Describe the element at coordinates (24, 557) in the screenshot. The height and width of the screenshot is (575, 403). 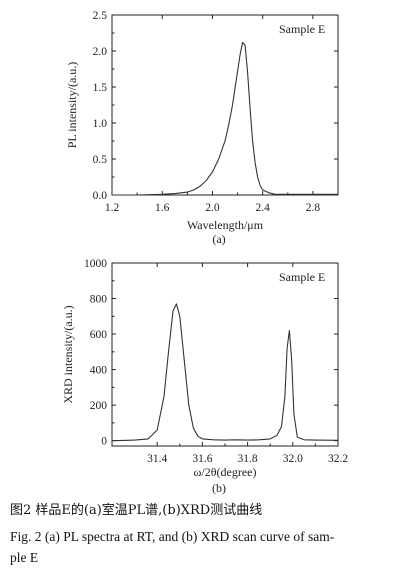
I see `figure-caption-english-line-2: ple E` at that location.